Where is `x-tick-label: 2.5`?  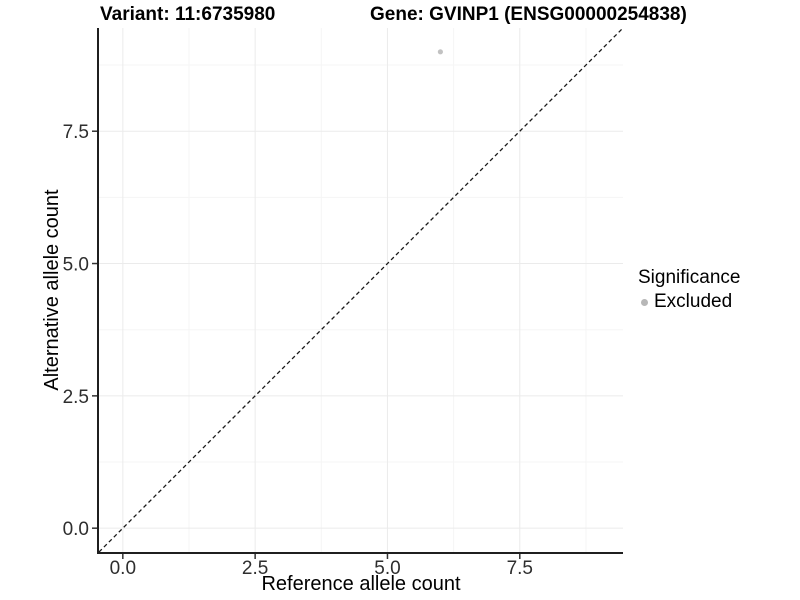
x-tick-label: 2.5 is located at coordinates (255, 568).